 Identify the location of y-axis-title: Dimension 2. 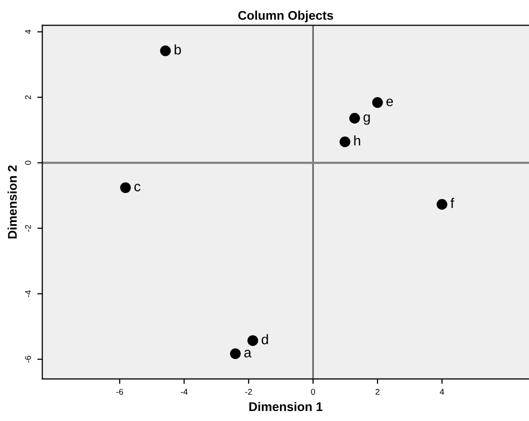
(12, 201).